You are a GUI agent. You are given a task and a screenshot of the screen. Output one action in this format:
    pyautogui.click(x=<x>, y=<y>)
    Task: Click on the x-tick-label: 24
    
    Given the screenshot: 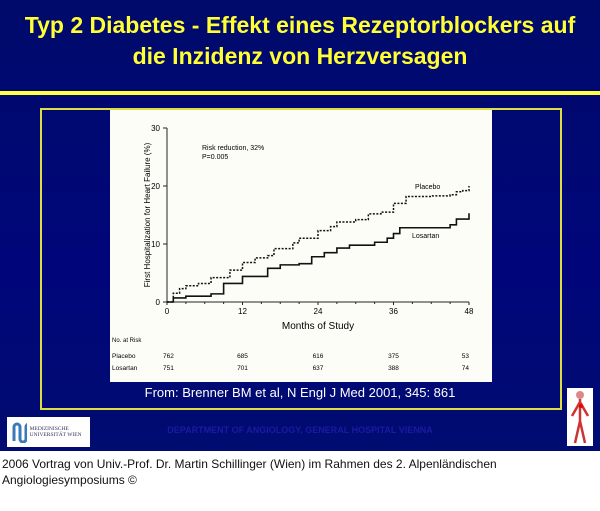 What is the action you would take?
    pyautogui.click(x=318, y=311)
    